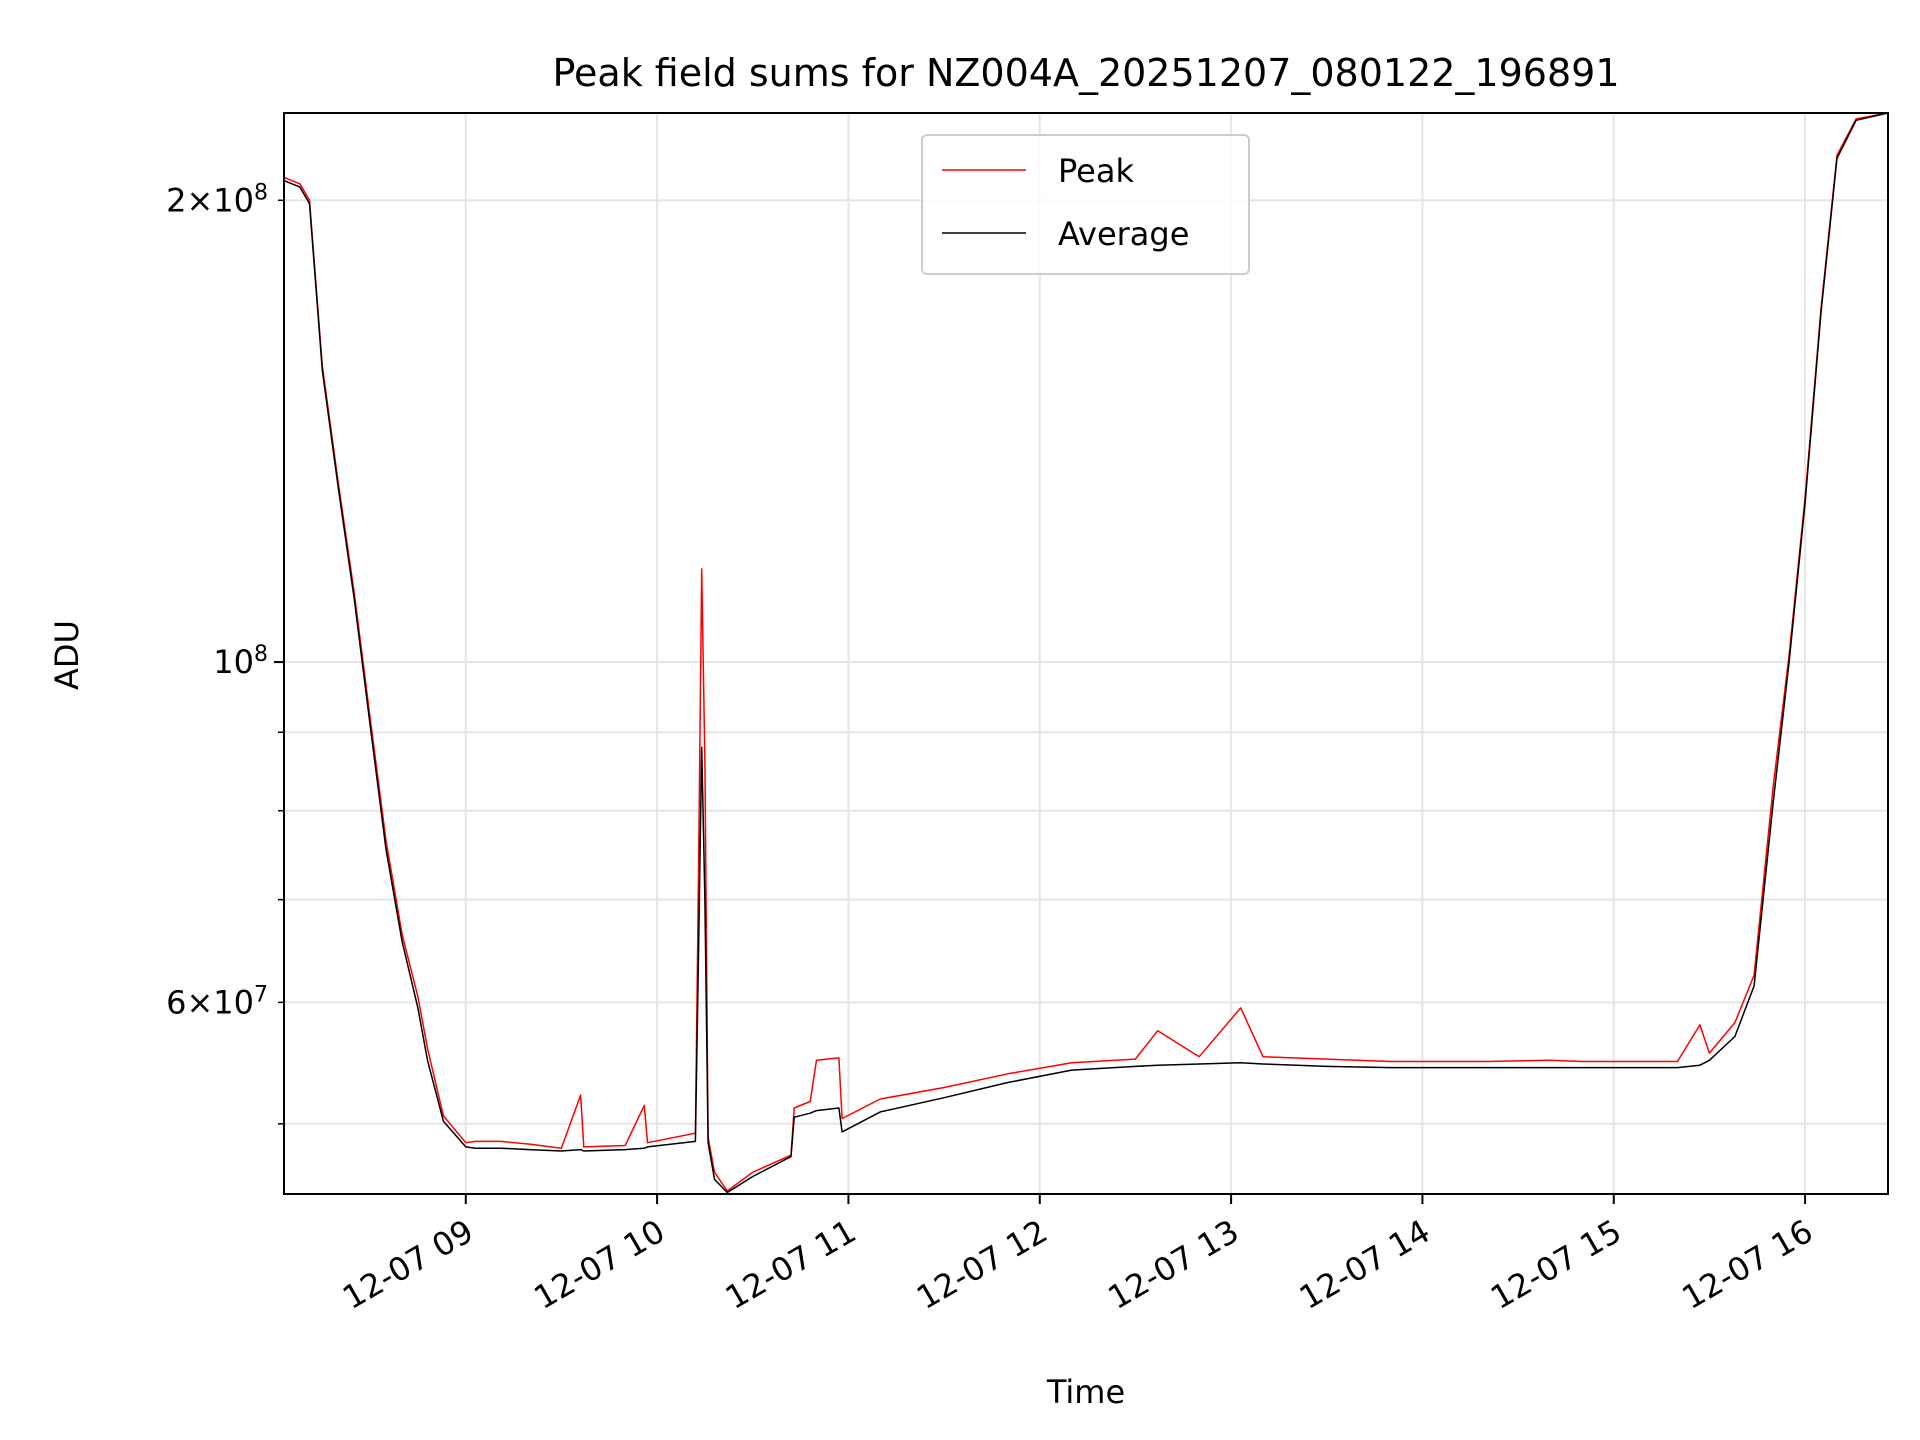 Image resolution: width=1920 pixels, height=1440 pixels. What do you see at coordinates (217, 200) in the screenshot?
I see `y-tick-label: 2×108` at bounding box center [217, 200].